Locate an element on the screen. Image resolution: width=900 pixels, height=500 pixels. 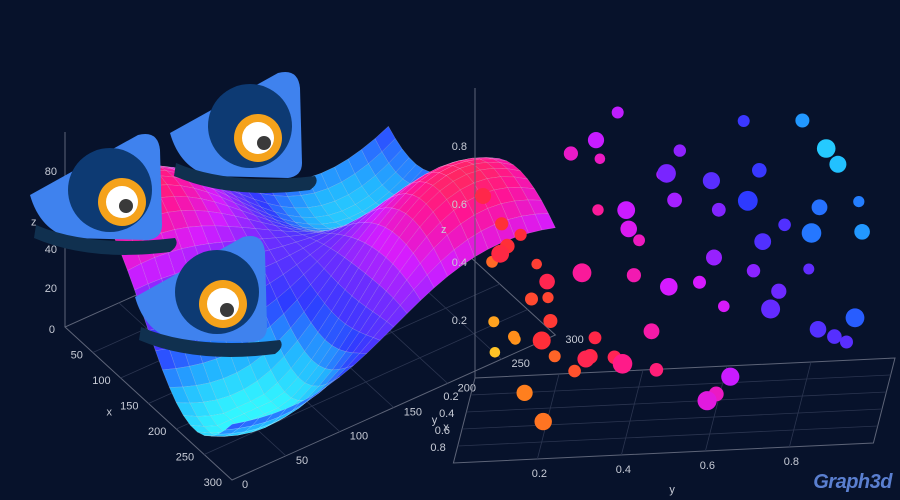
scatter-y-tick-label: 0.2 is located at coordinates (539, 474).